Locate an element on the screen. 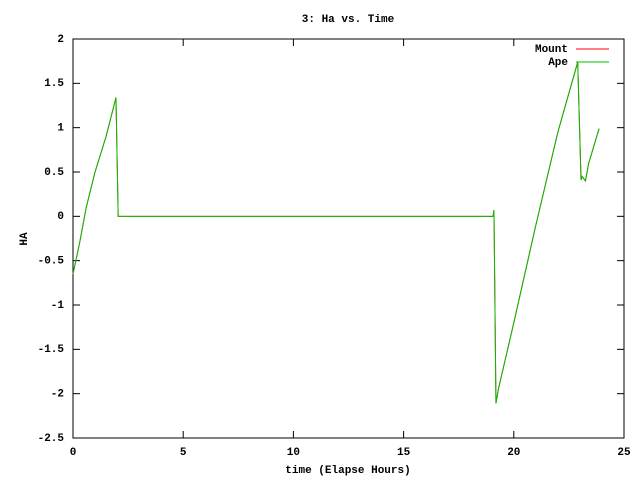 This screenshot has height=480, width=640. chart-title: 3: Ha vs. Time is located at coordinates (348, 20).